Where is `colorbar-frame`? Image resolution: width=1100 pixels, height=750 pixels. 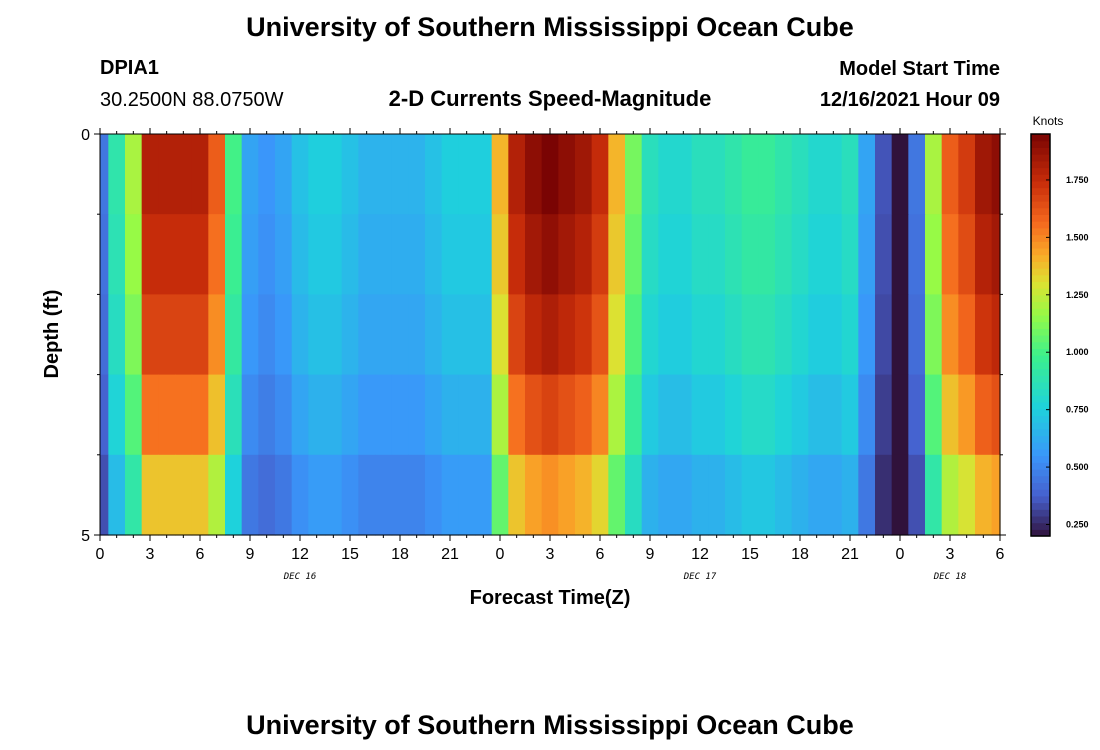 colorbar-frame is located at coordinates (1040, 335).